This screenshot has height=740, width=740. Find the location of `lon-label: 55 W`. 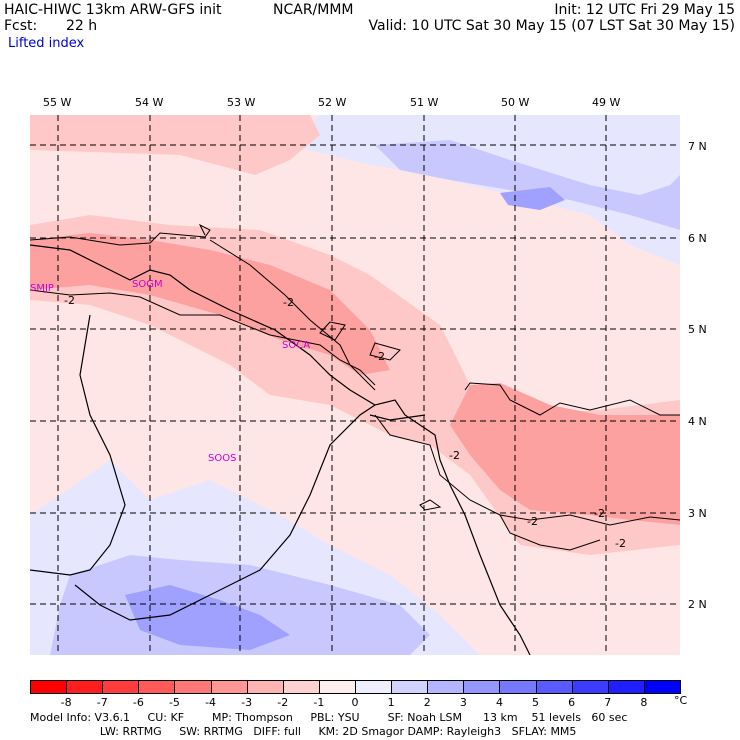

lon-label: 55 W is located at coordinates (57, 102).